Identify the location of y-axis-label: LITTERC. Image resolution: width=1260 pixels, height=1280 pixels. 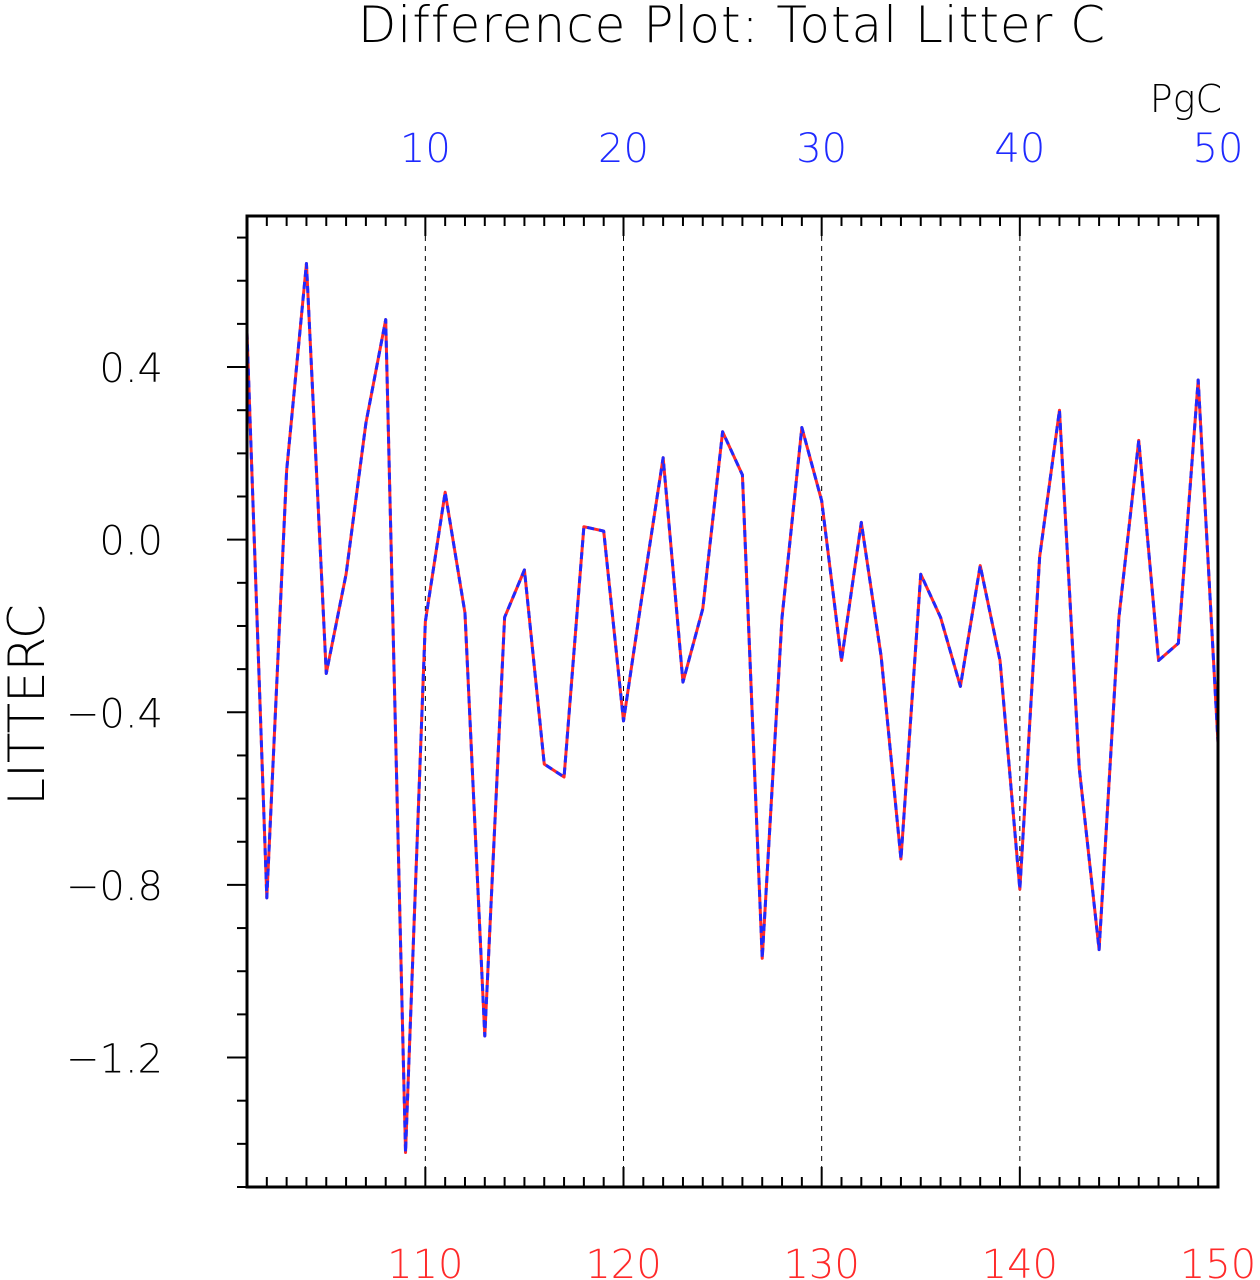
(28, 705).